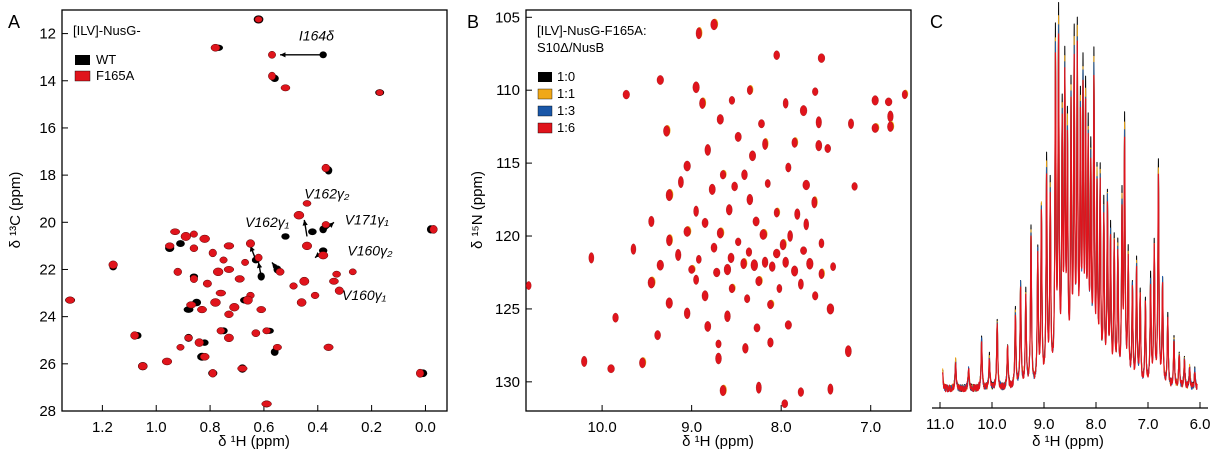  I want to click on panel-a-y-tick-label: 22, so click(47, 269).